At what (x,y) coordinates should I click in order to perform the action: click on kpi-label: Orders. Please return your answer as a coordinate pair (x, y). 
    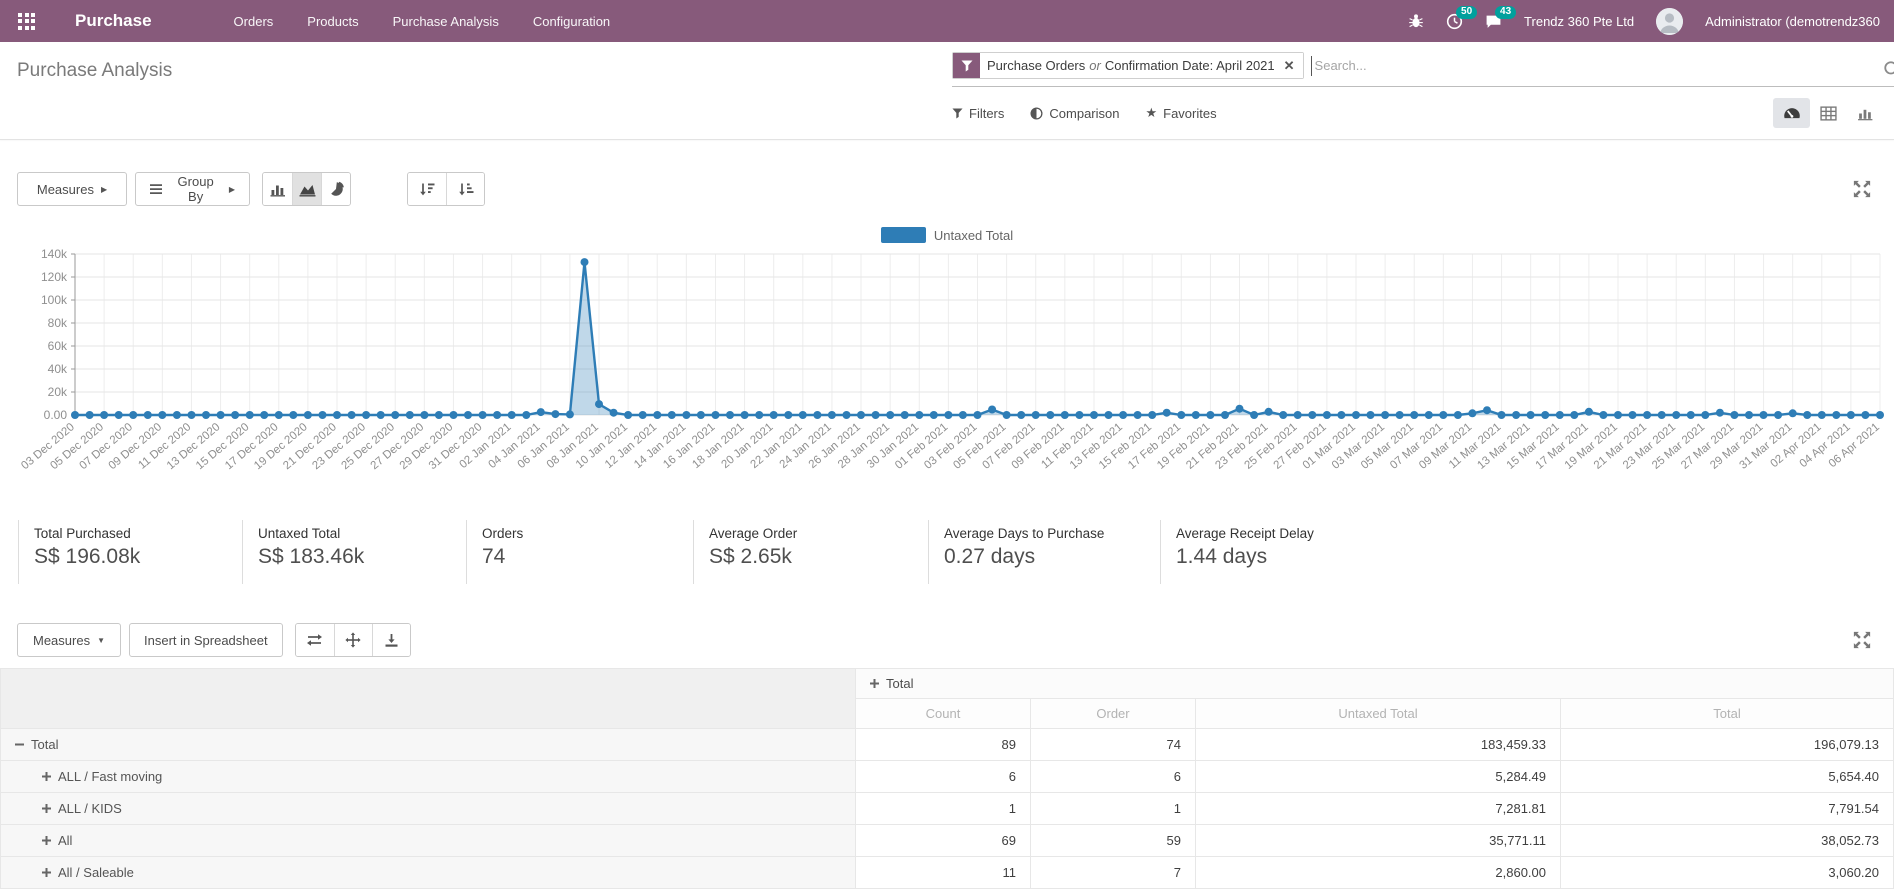
    Looking at the image, I should click on (503, 533).